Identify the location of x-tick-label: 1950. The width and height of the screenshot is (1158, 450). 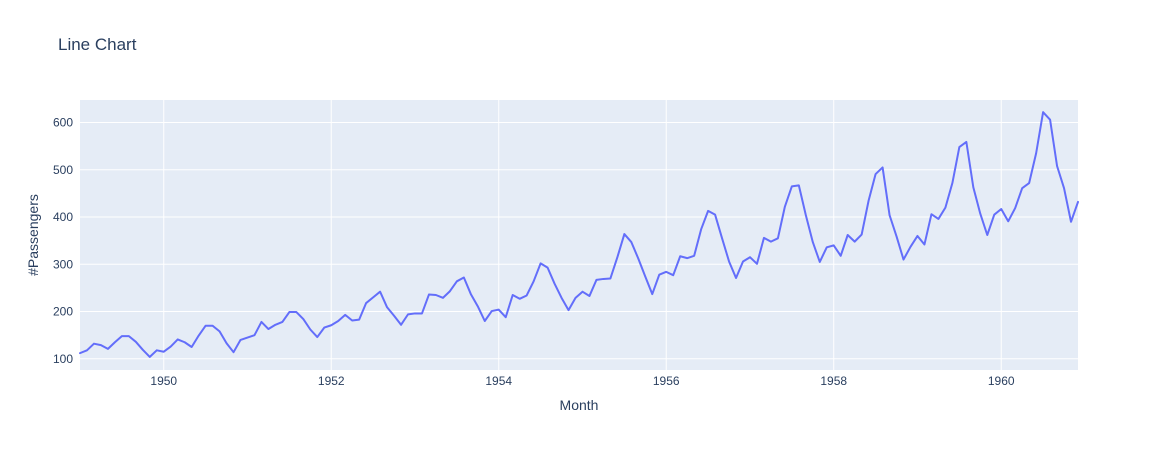
(163, 381).